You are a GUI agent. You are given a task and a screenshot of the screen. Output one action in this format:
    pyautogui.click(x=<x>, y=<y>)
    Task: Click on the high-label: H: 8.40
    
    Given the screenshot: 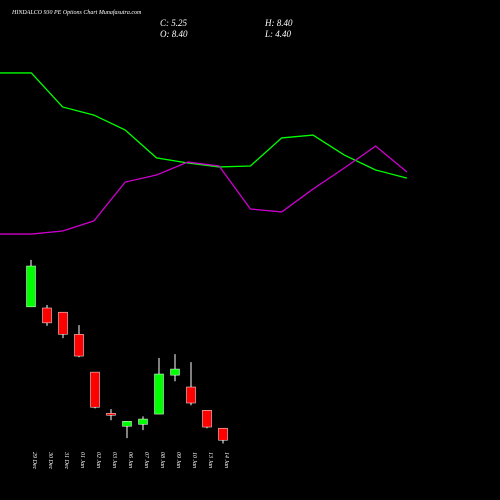 What is the action you would take?
    pyautogui.click(x=278, y=23)
    